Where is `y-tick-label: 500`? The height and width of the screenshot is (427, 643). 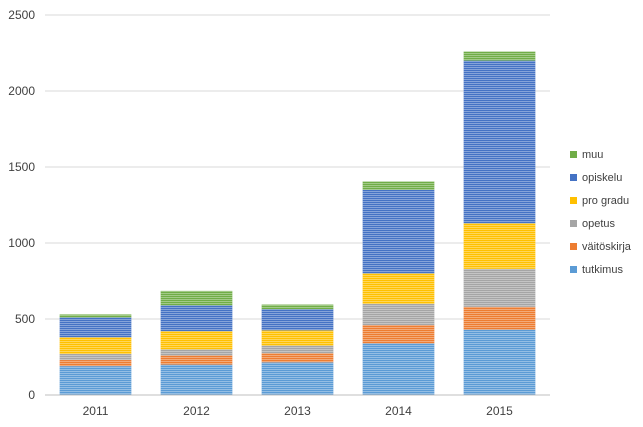
y-tick-label: 500 is located at coordinates (25, 319).